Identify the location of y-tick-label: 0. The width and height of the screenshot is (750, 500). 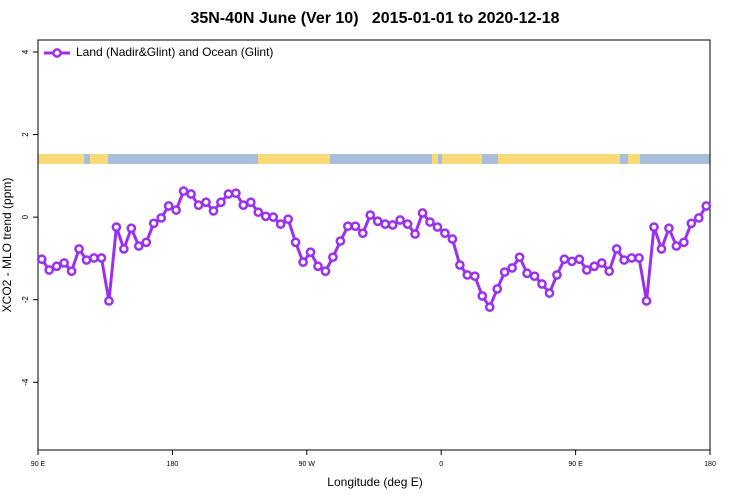
(25, 216).